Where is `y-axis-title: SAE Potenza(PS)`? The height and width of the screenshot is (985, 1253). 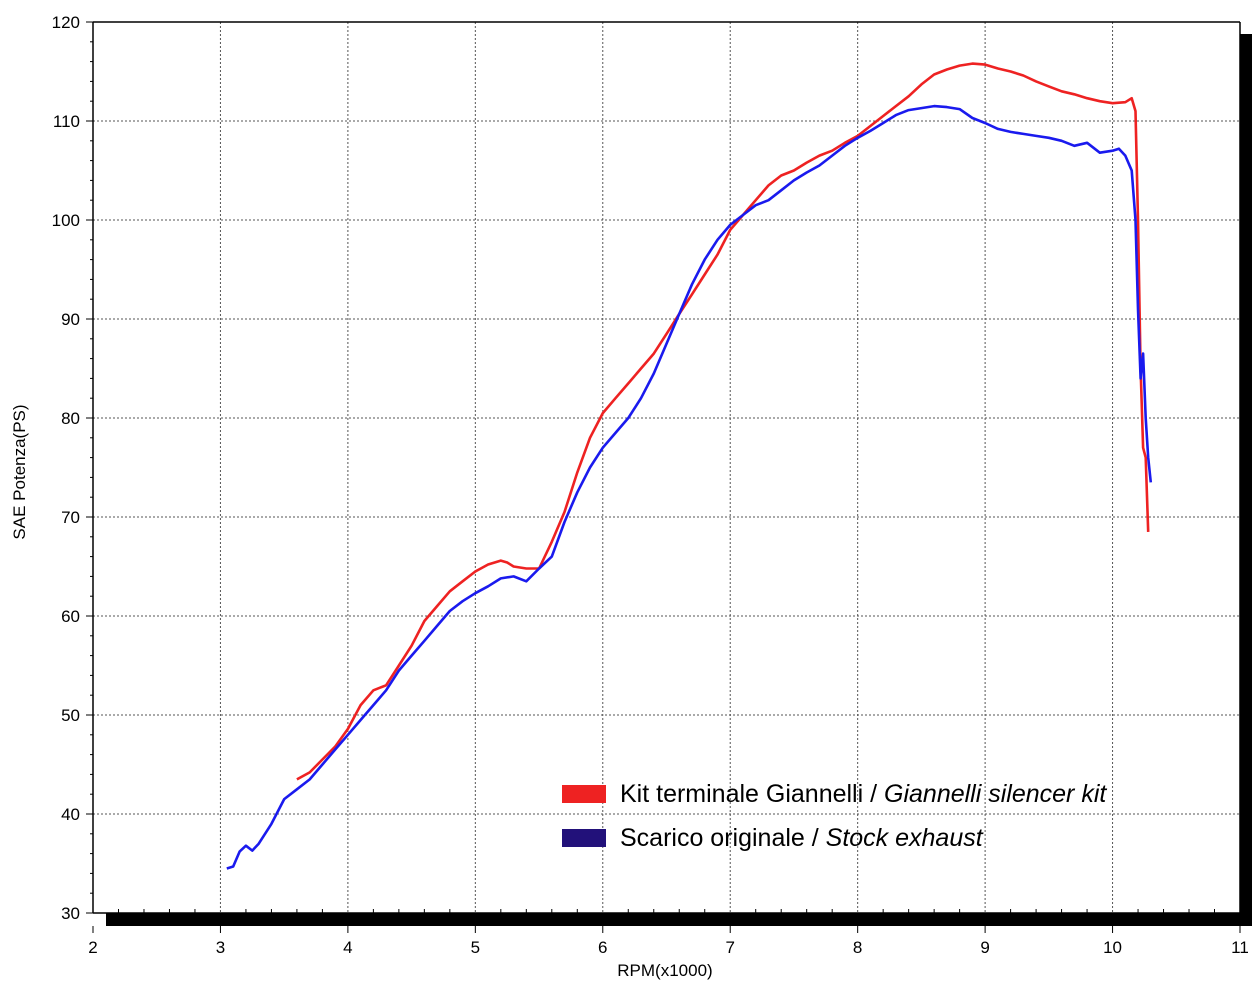 y-axis-title: SAE Potenza(PS) is located at coordinates (19, 471).